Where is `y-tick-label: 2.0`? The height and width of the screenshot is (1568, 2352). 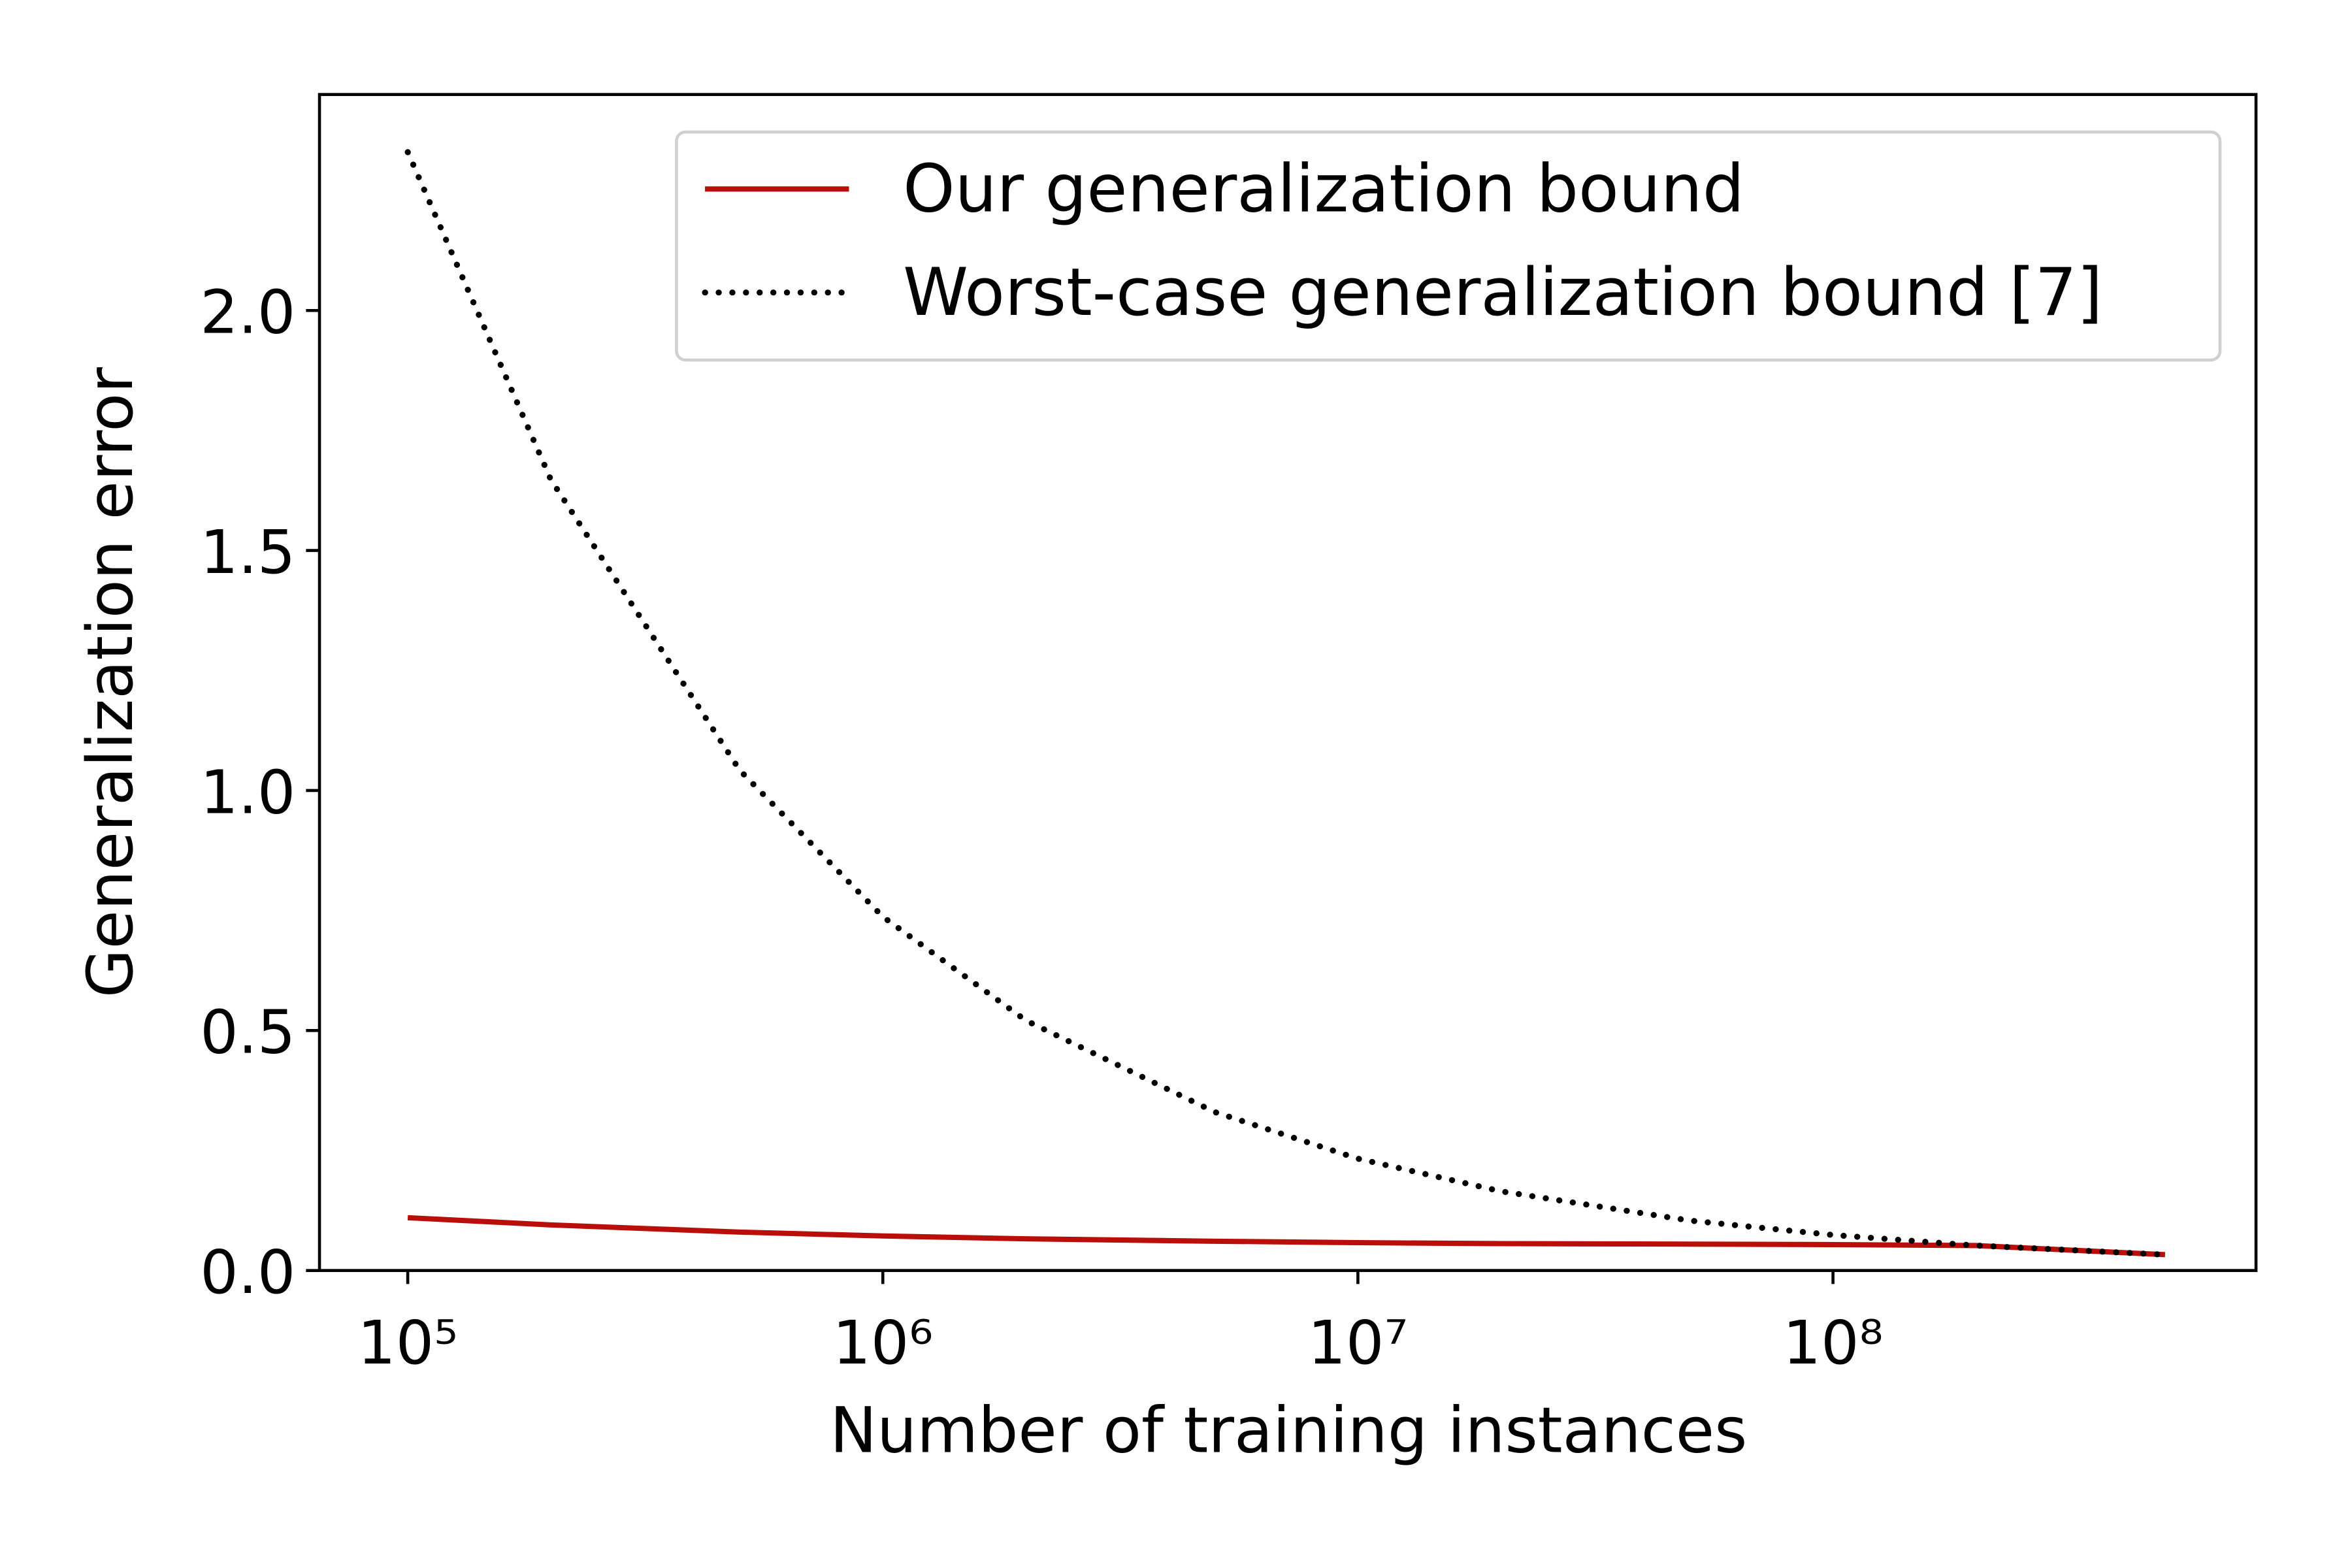
y-tick-label: 2.0 is located at coordinates (247, 313).